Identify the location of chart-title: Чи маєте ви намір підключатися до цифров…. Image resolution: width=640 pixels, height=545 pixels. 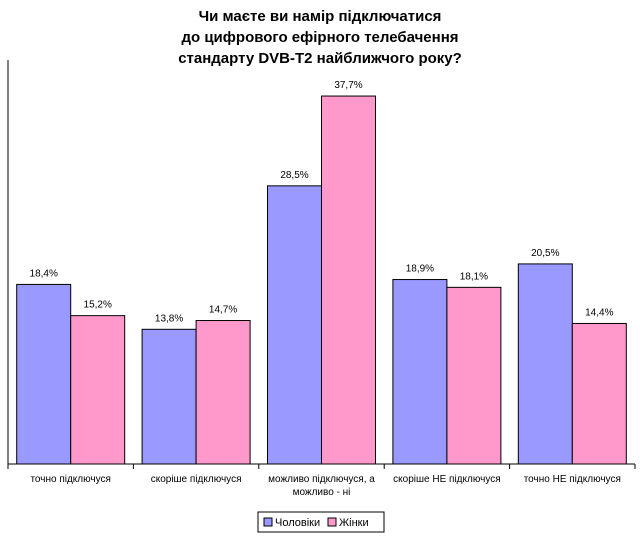
(320, 37).